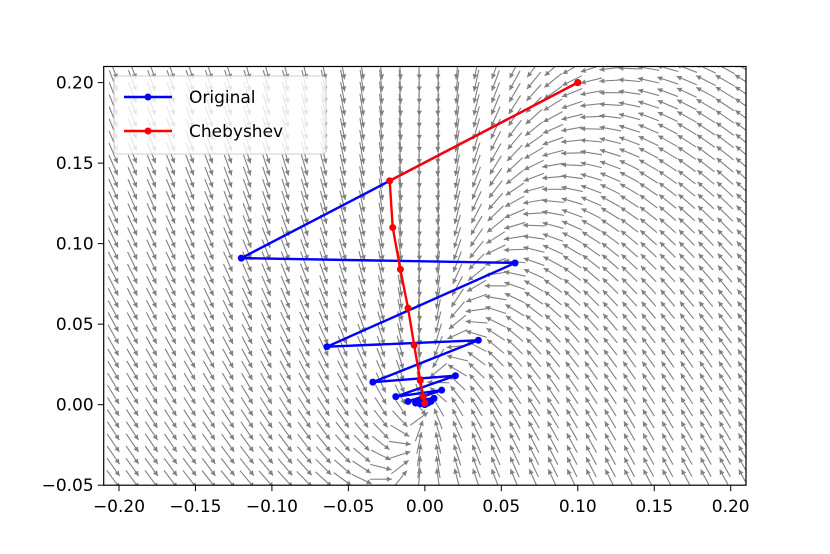  What do you see at coordinates (421, 501) in the screenshot?
I see `x-axis: −0.20 −0.15 −0.10 −0.05 0.00 0.05 0.10 0.15 0.20` at bounding box center [421, 501].